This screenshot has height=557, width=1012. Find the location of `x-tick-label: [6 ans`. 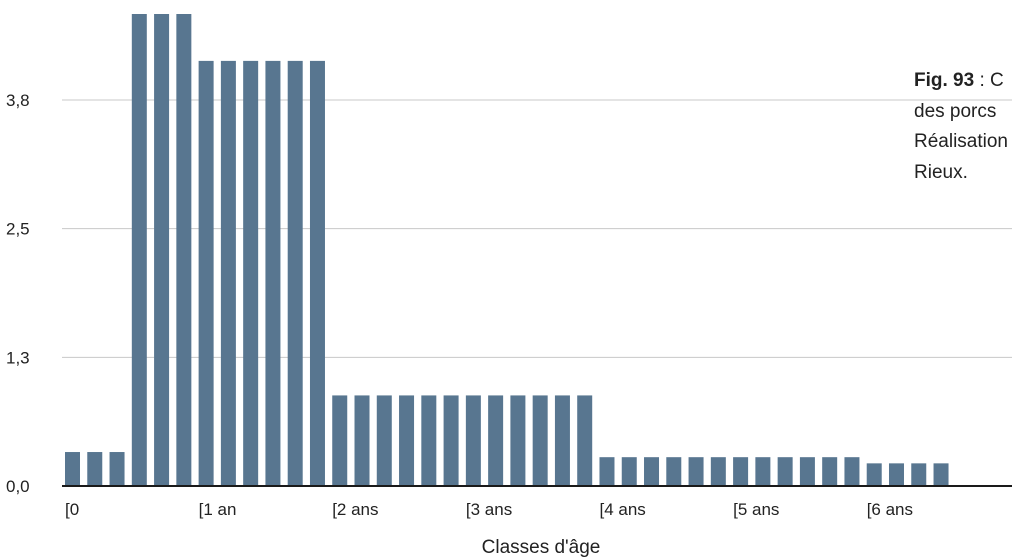

x-tick-label: [6 ans is located at coordinates (890, 509).